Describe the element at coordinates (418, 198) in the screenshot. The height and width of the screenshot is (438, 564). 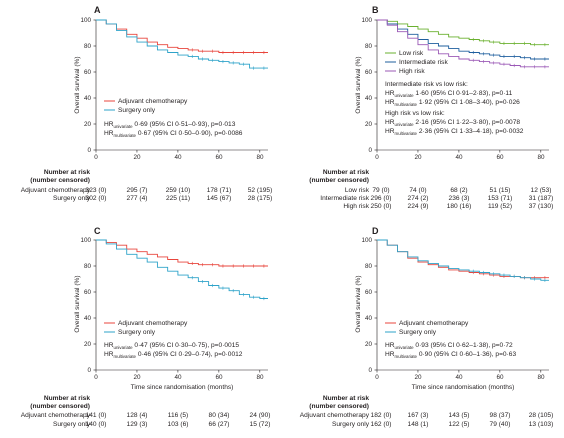
I see `risk-cell: 274 (2)` at that location.